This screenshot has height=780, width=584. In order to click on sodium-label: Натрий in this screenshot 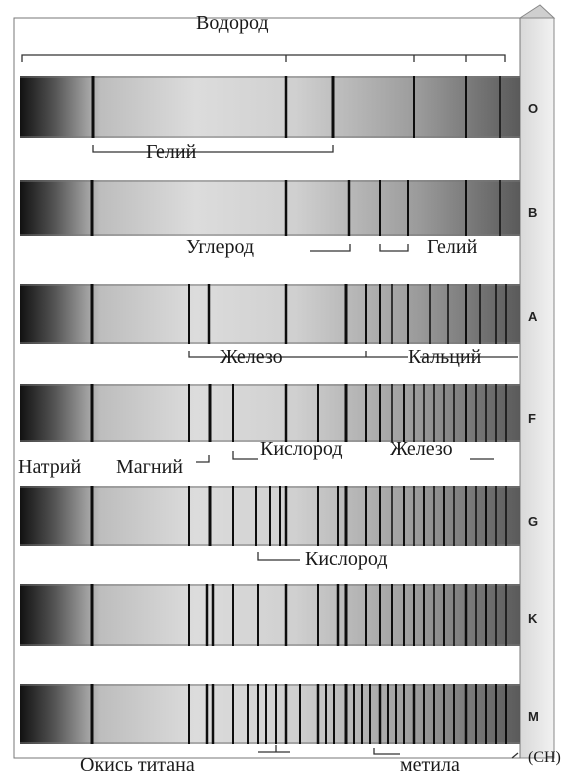, I will do `click(50, 467)`.